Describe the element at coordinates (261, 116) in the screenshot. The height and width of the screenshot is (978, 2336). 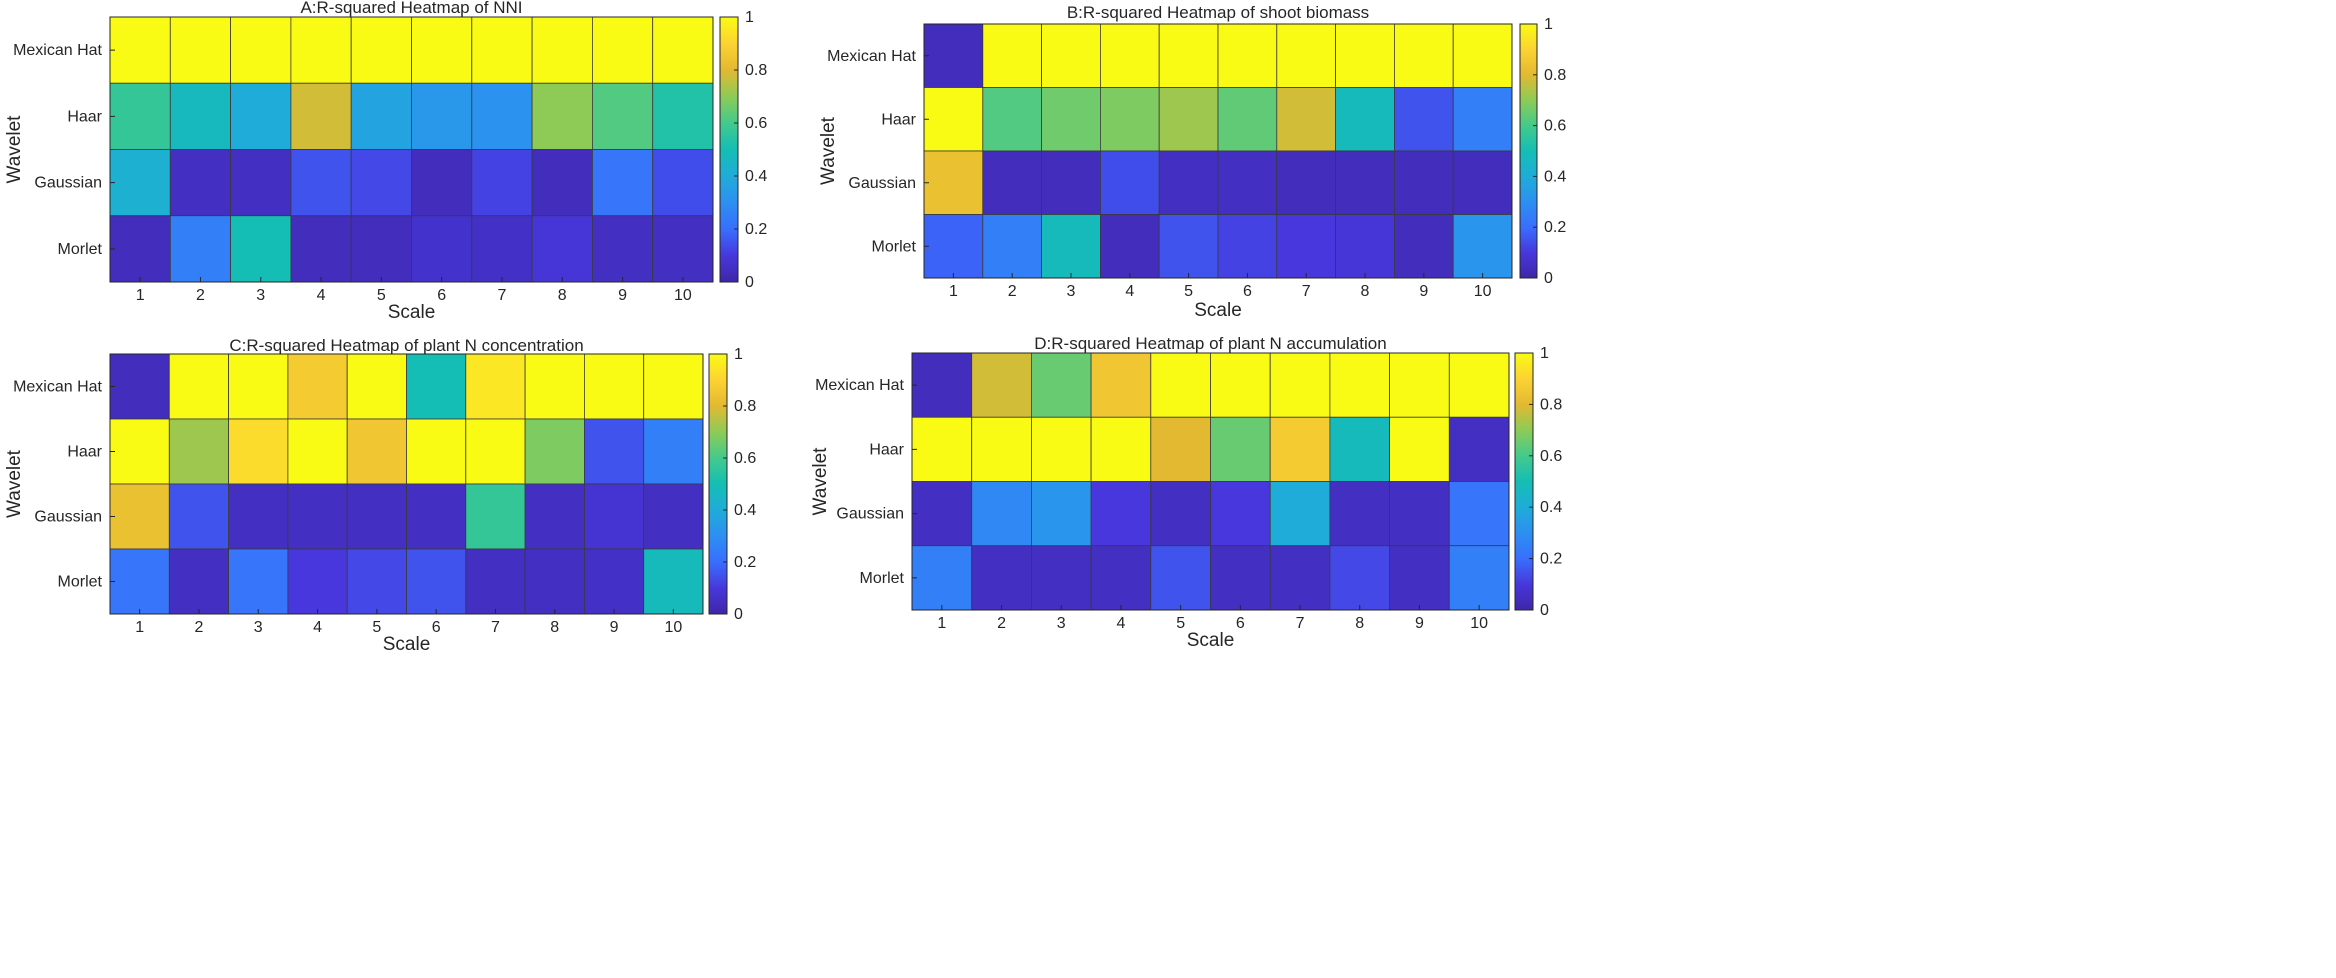
I see `heatmap-cell-r2-c3` at that location.